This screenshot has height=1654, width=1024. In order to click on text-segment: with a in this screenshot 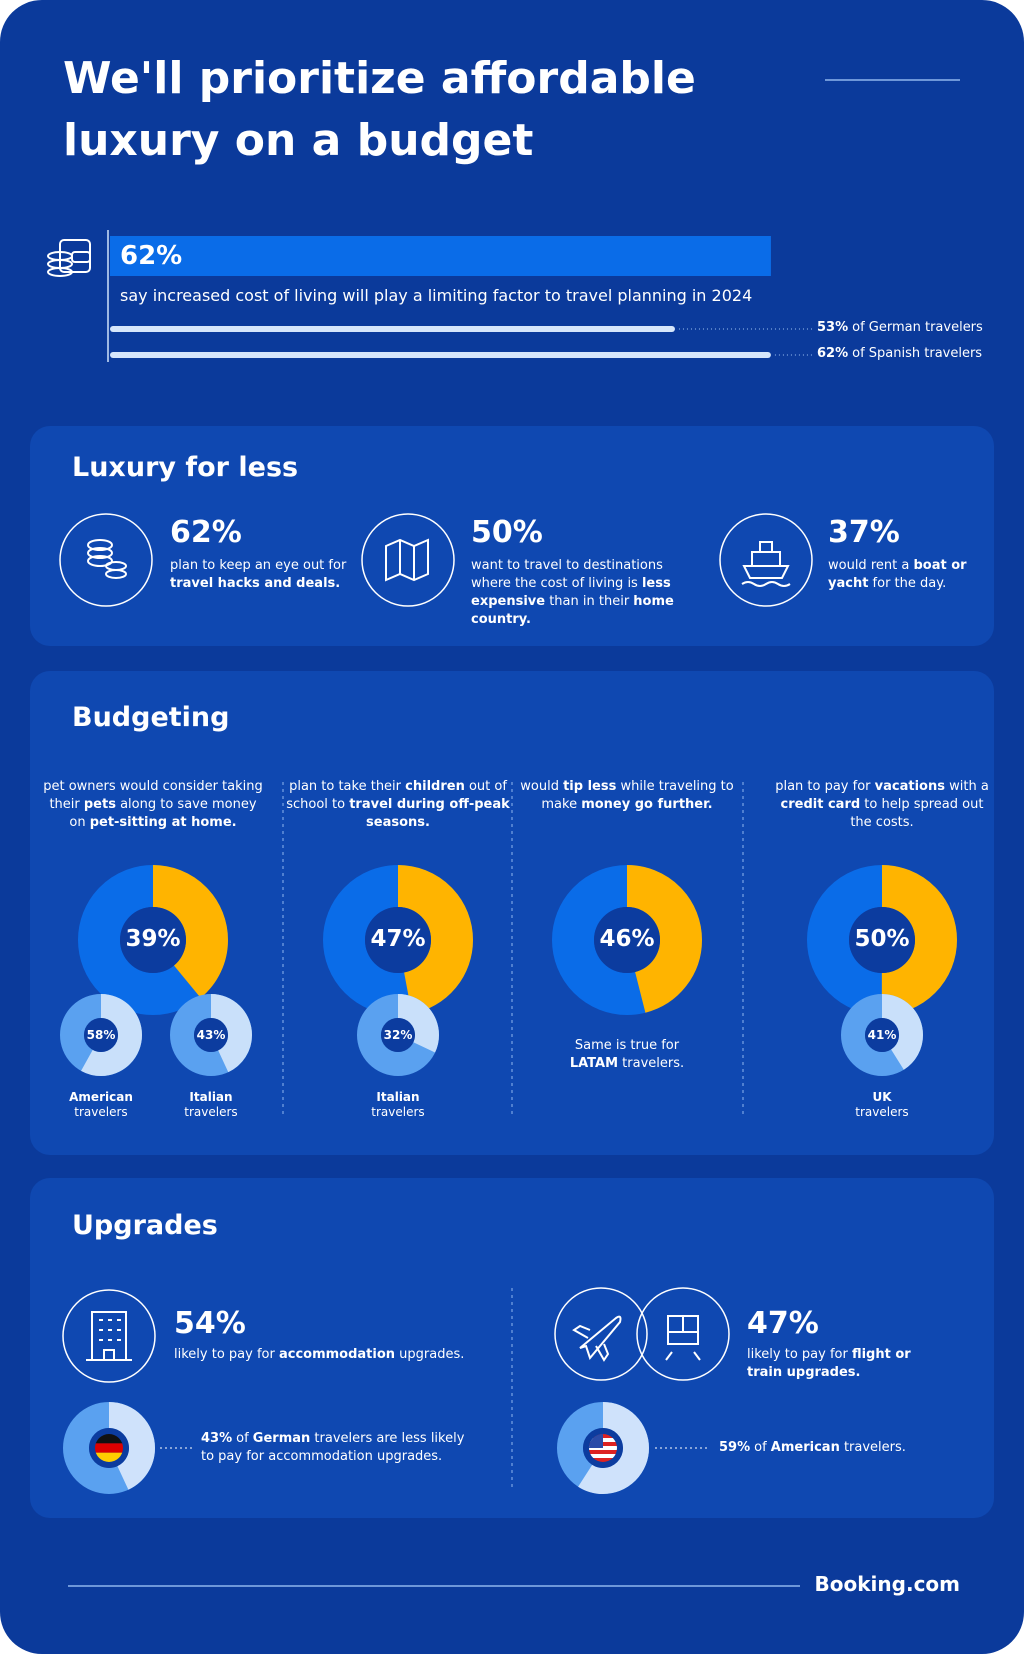, I will do `click(966, 786)`.